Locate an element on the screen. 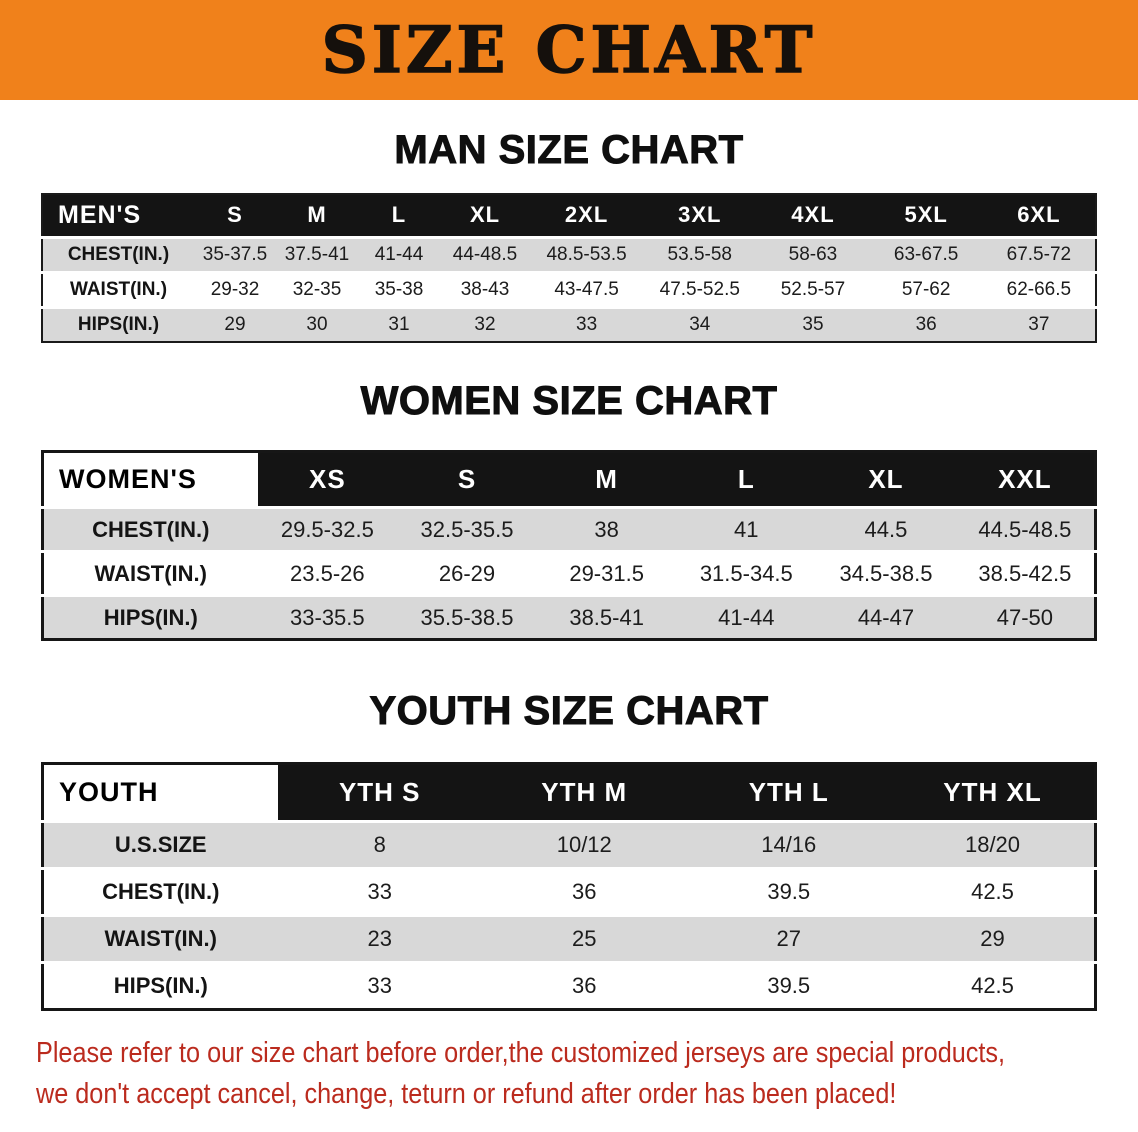 The image size is (1138, 1132). value-cell: 41 is located at coordinates (746, 529).